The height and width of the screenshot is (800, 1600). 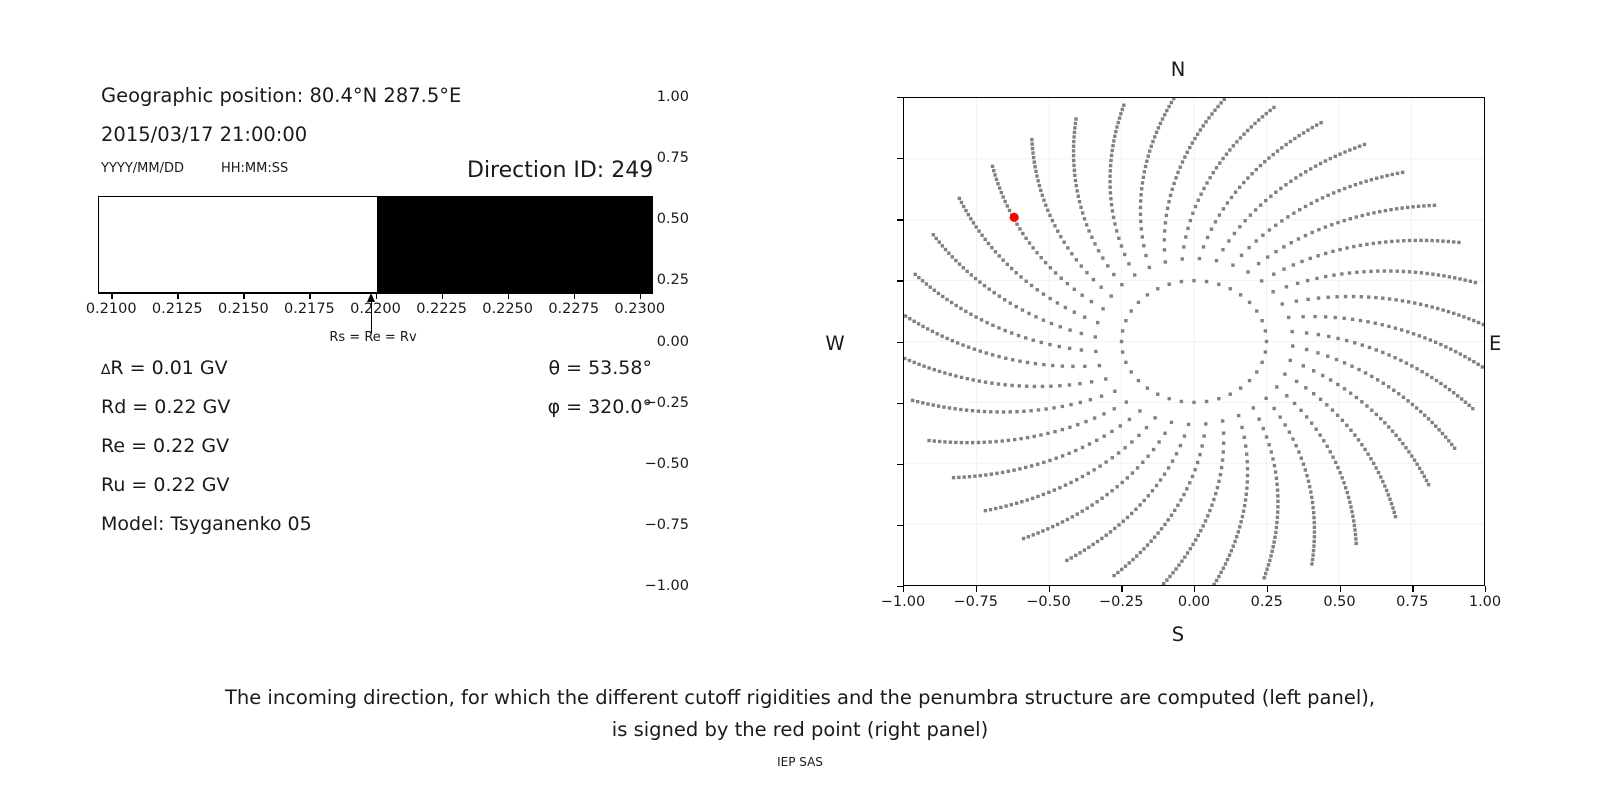 I want to click on penumbra-axis-tick-label: 0.2275, so click(x=574, y=309).